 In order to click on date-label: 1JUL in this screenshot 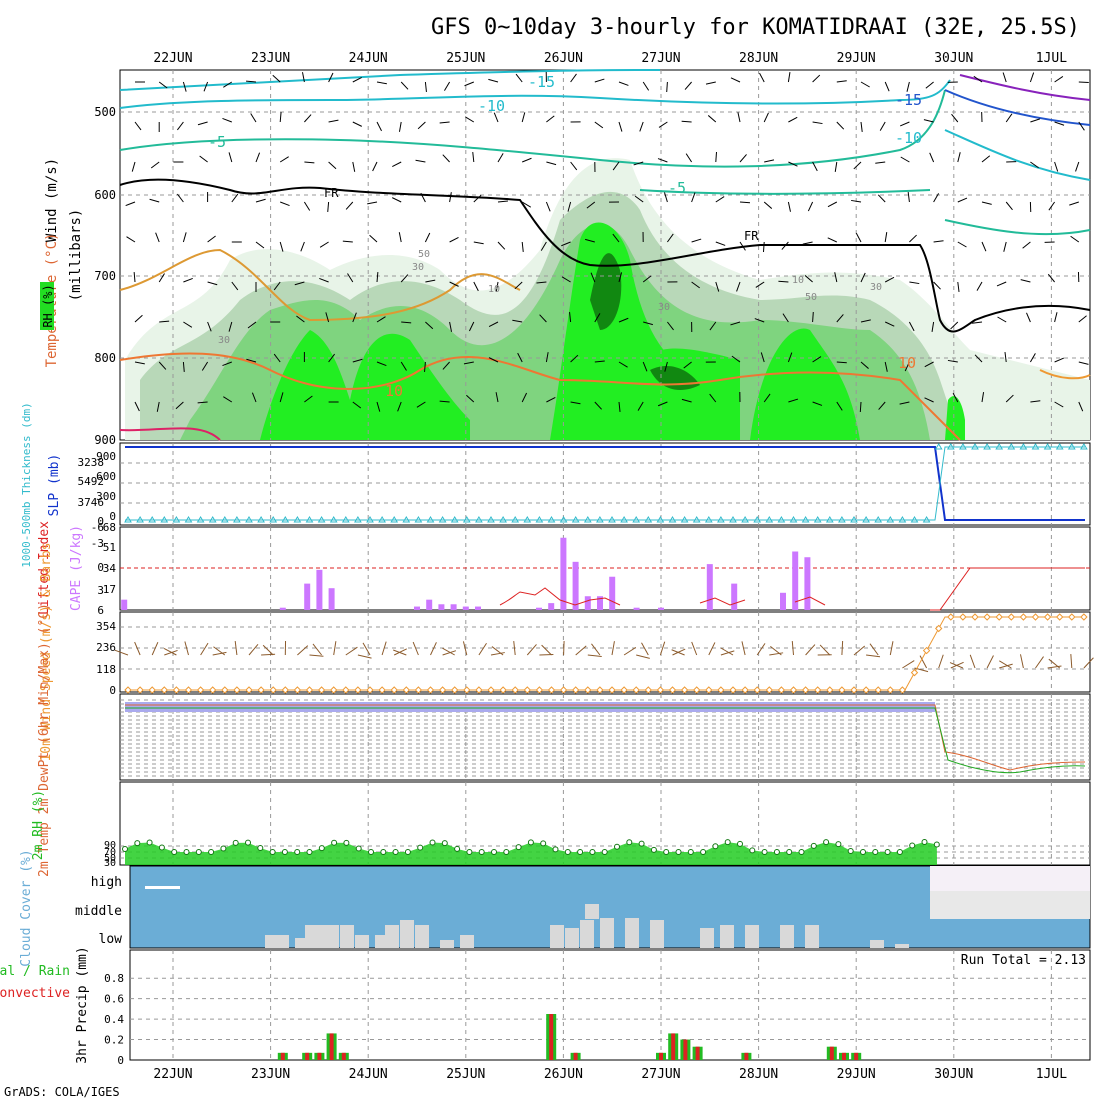, I will do `click(1051, 1074)`.